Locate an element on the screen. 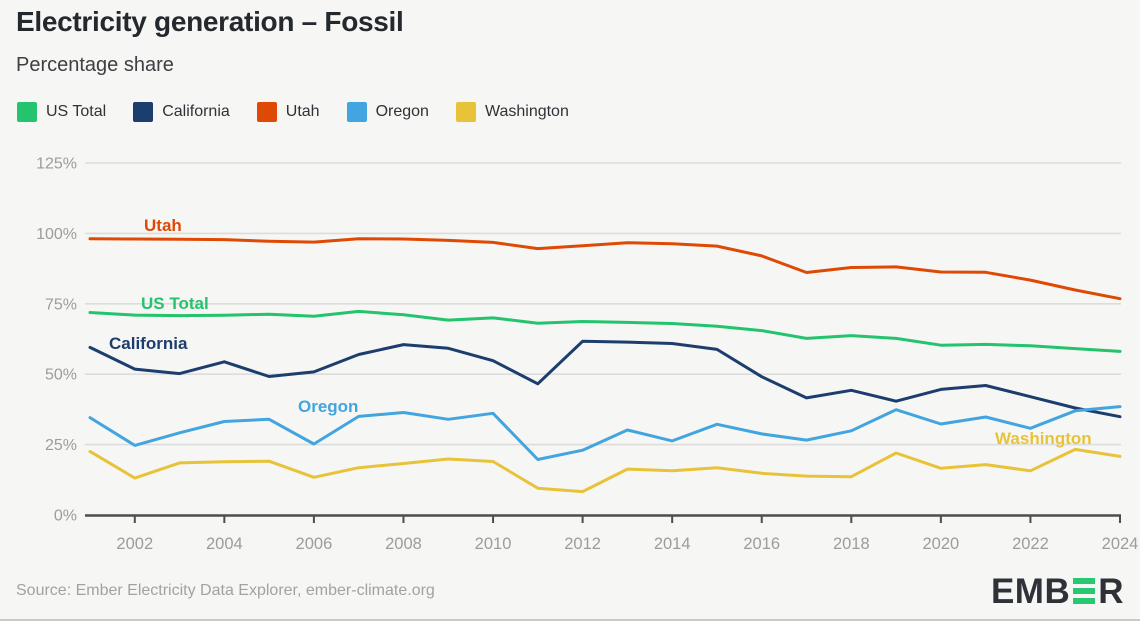 The width and height of the screenshot is (1140, 621). legend-item-california: California is located at coordinates (181, 112).